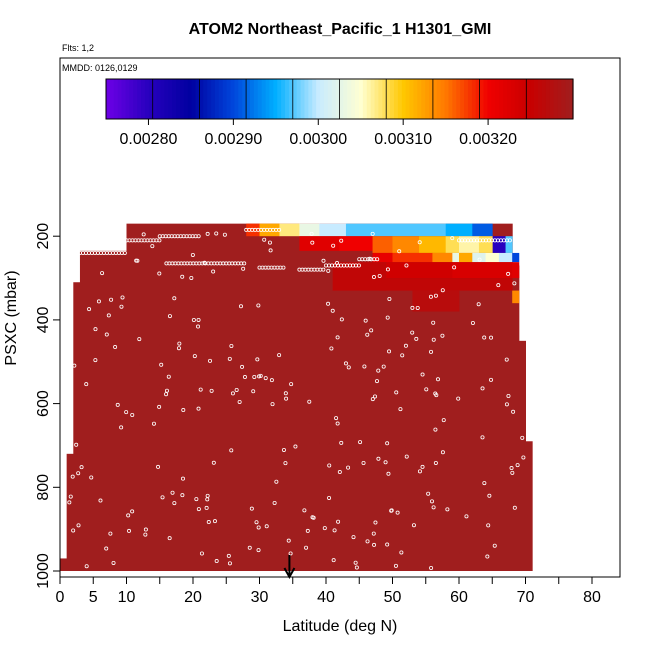 The image size is (650, 650). What do you see at coordinates (193, 597) in the screenshot?
I see `x-tick-label: 20` at bounding box center [193, 597].